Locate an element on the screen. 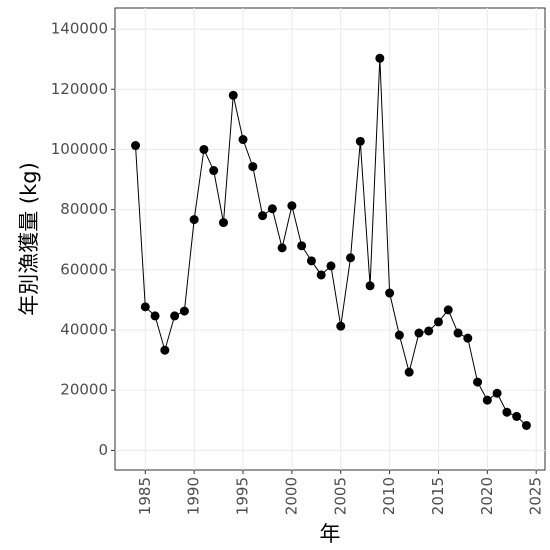  x-tick-label: 2020 is located at coordinates (487, 496).